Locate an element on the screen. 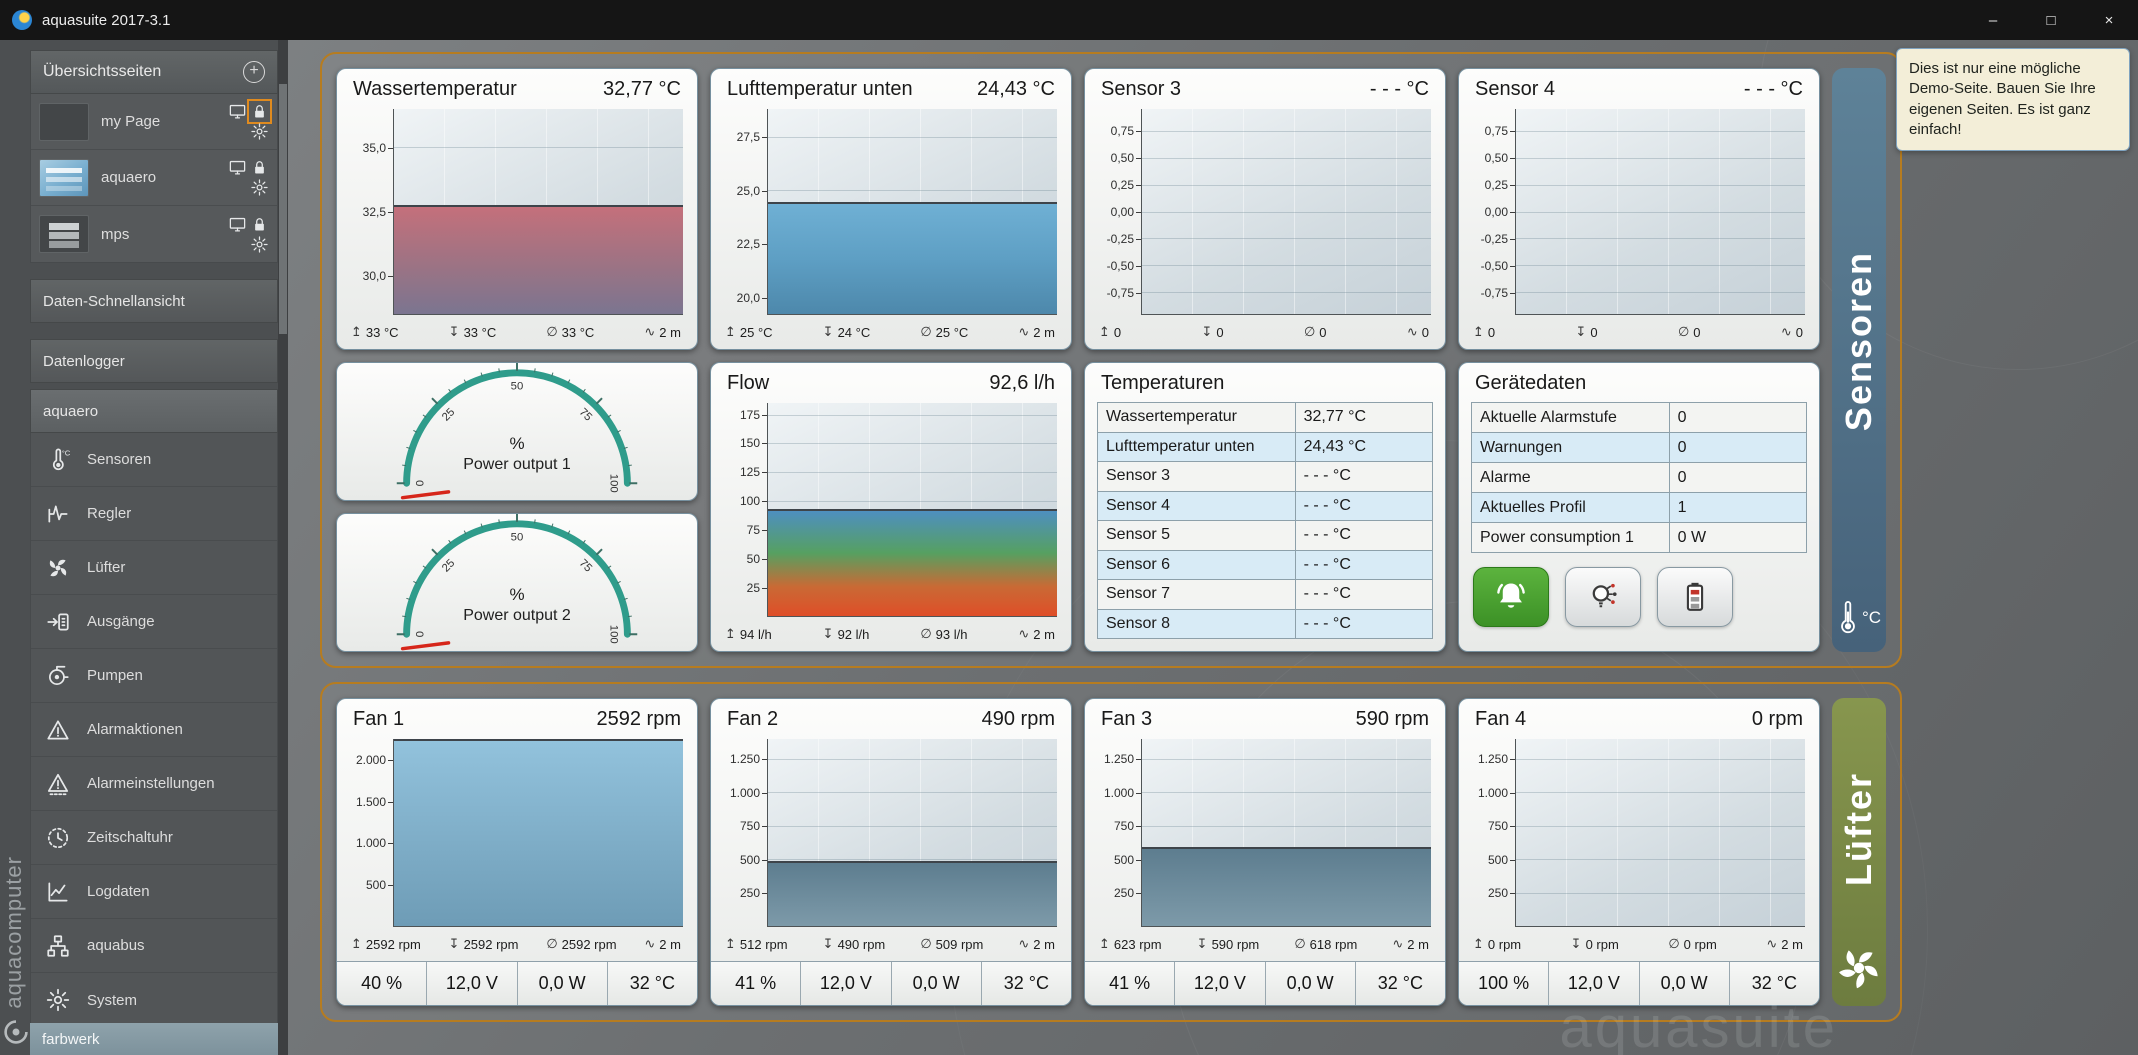  y-tick-label: 27,5 is located at coordinates (752, 136).